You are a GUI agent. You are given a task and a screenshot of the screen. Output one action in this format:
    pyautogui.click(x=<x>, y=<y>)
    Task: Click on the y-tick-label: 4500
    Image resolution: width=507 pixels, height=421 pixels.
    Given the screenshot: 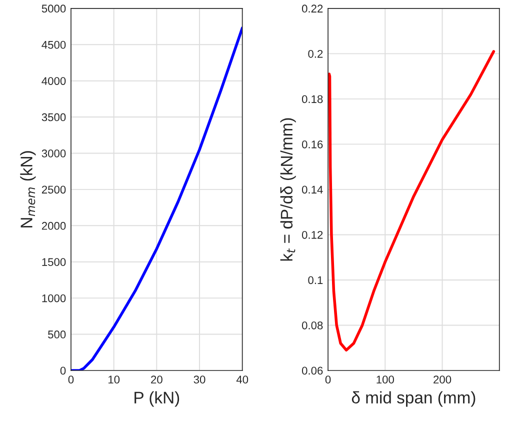 What is the action you would take?
    pyautogui.click(x=54, y=44)
    